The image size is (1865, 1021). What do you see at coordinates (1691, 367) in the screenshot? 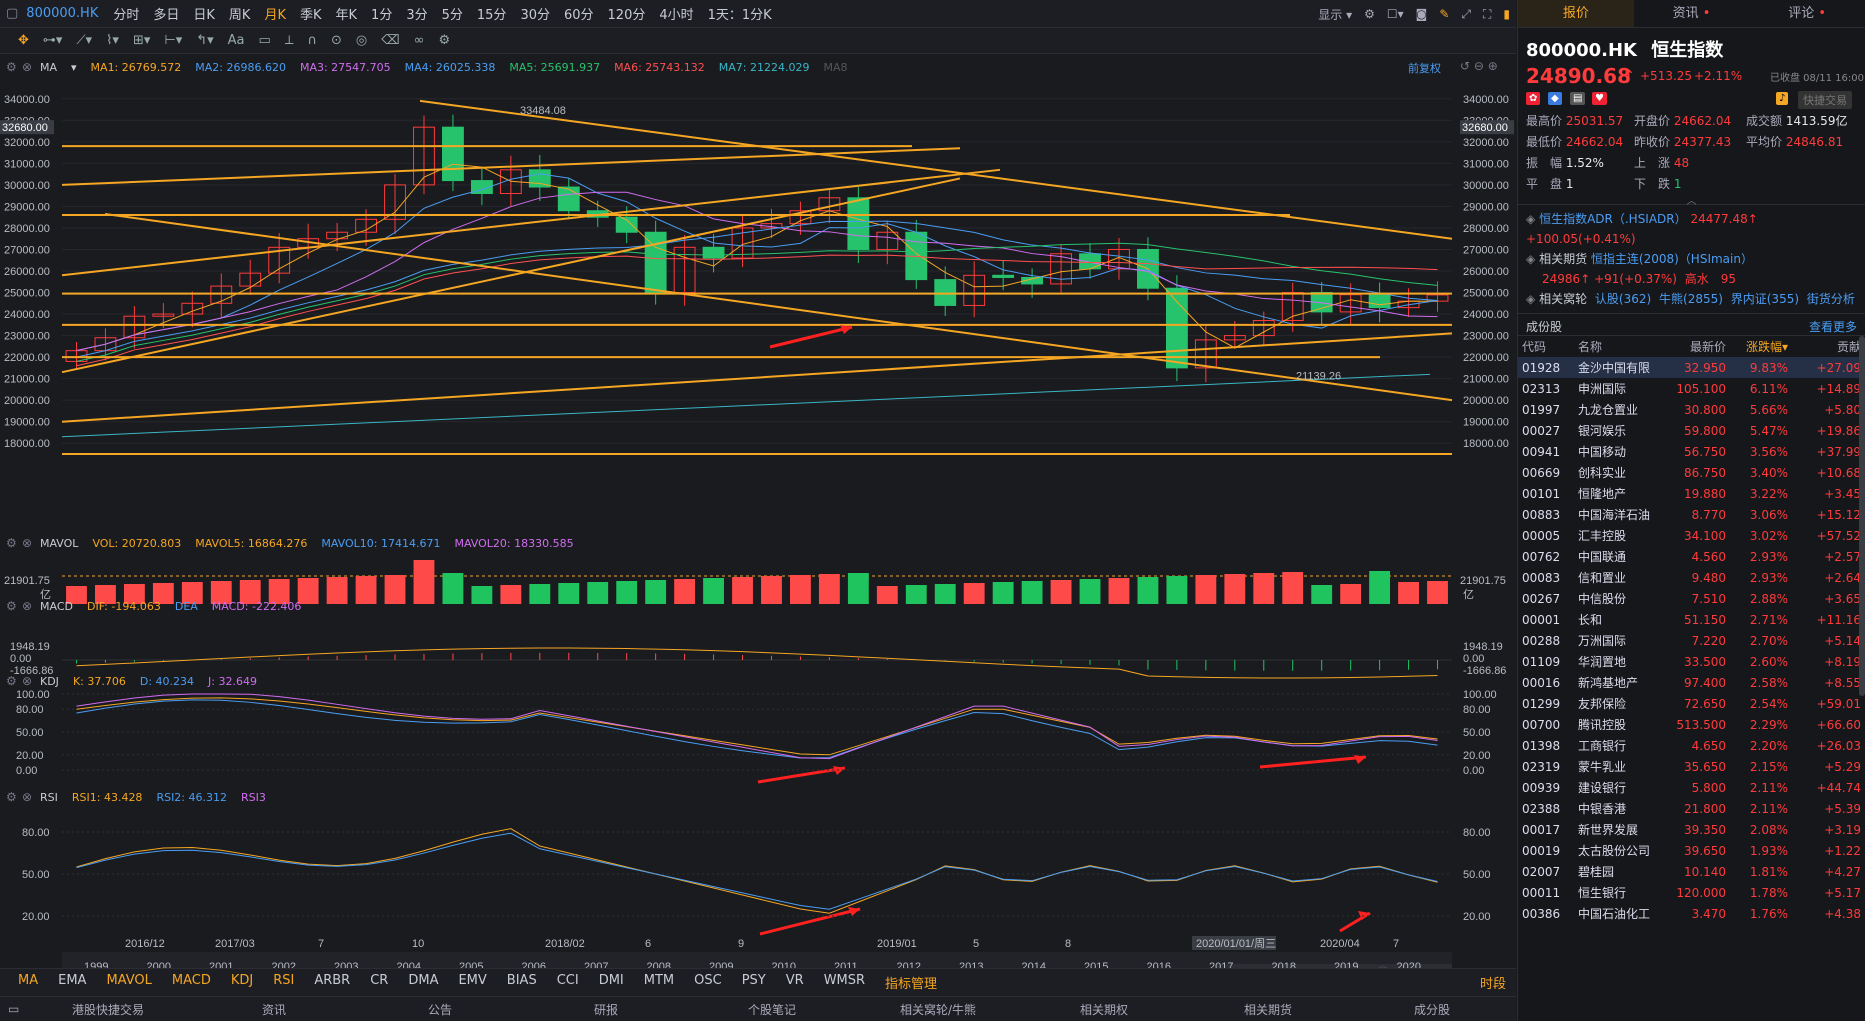
I see `table-row: 01928 金沙中国有限 32.950 9.83% +27.09` at bounding box center [1691, 367].